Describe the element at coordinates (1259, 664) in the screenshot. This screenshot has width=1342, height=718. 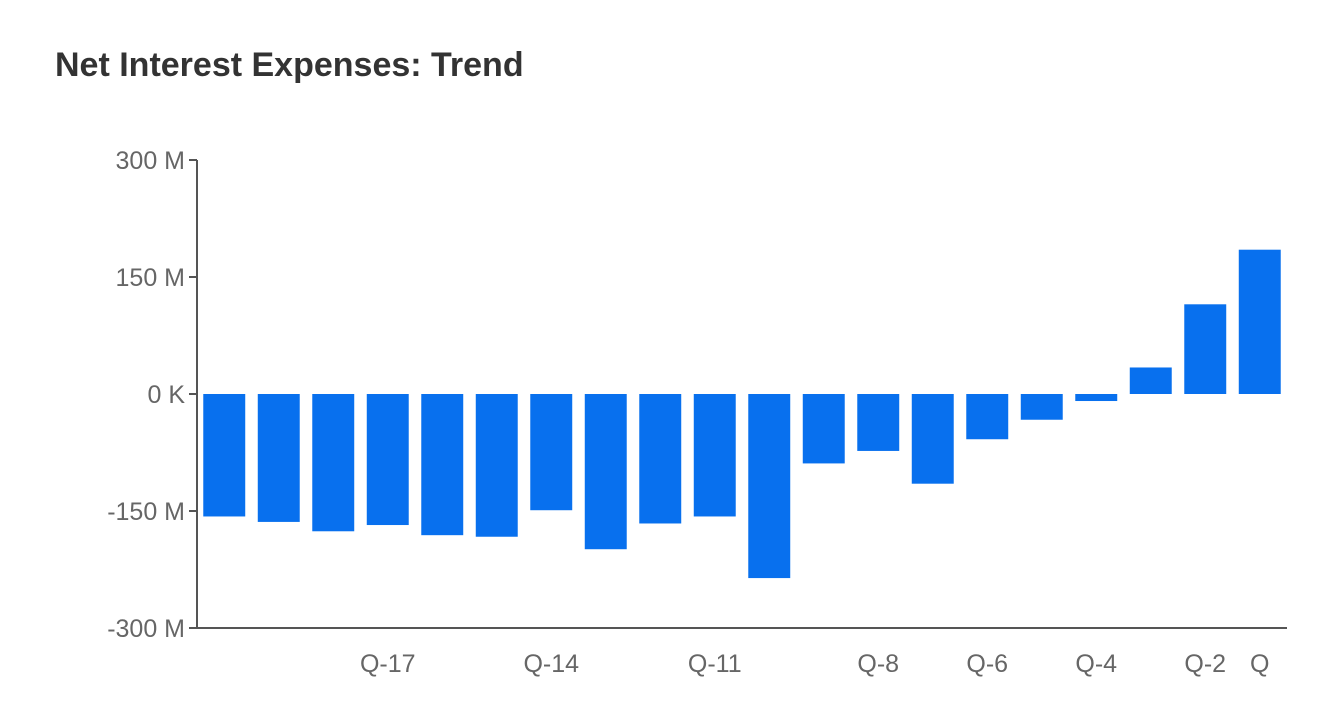
I see `x-tick-label: Q` at that location.